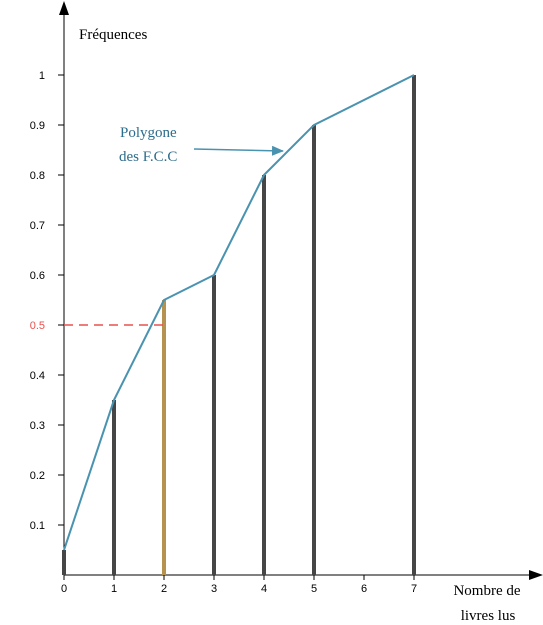 Image resolution: width=543 pixels, height=625 pixels. I want to click on y-tick-label: 0.1, so click(37, 526).